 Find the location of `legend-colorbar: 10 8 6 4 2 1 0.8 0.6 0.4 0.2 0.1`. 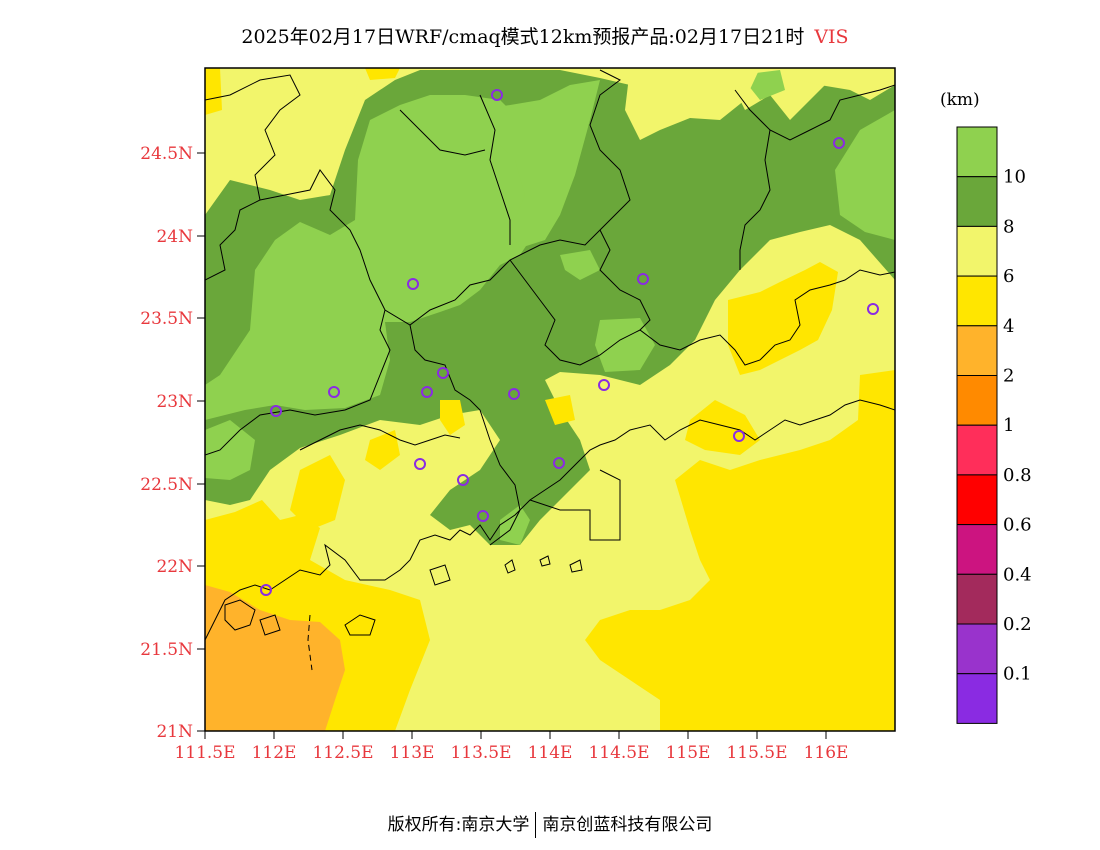

legend-colorbar: 10 8 6 4 2 1 0.8 0.6 0.4 0.2 0.1 is located at coordinates (994, 425).